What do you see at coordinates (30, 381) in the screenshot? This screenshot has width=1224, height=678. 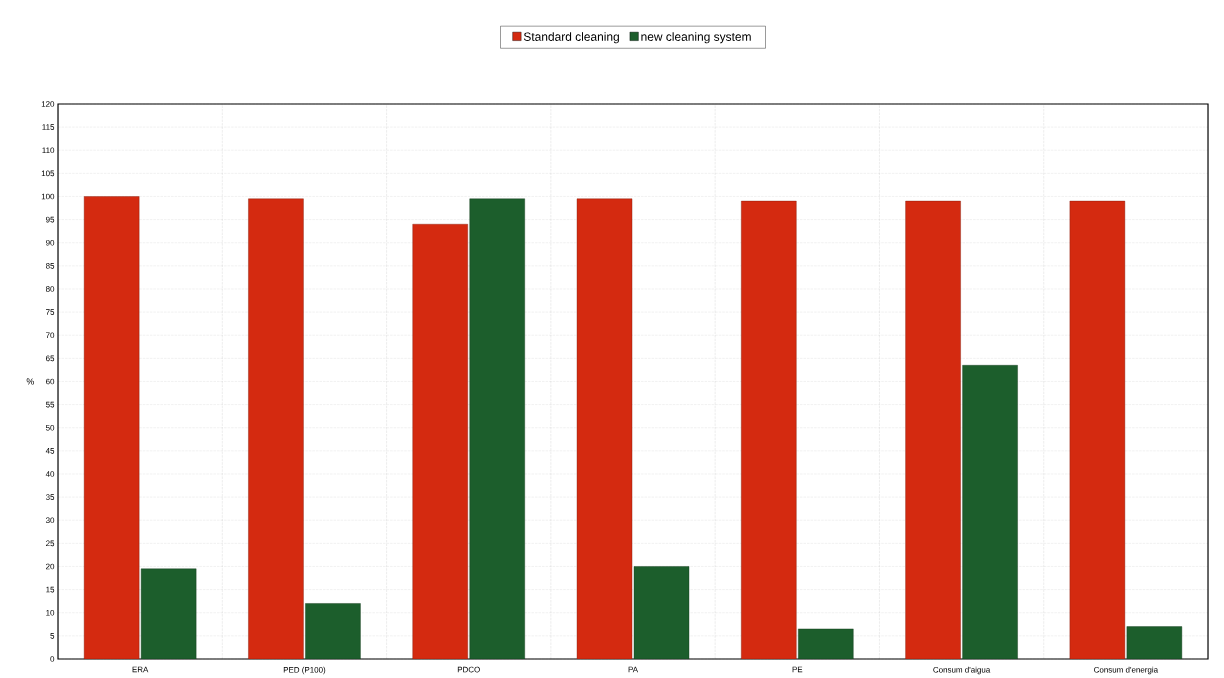 I see `y-axis-title: %` at bounding box center [30, 381].